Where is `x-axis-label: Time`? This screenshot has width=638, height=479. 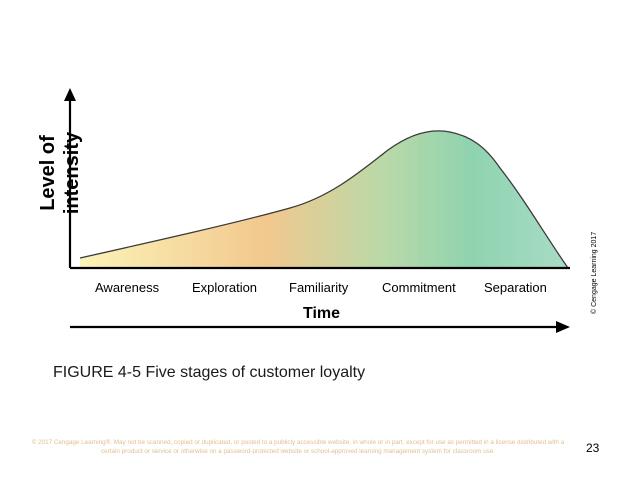 x-axis-label: Time is located at coordinates (322, 313).